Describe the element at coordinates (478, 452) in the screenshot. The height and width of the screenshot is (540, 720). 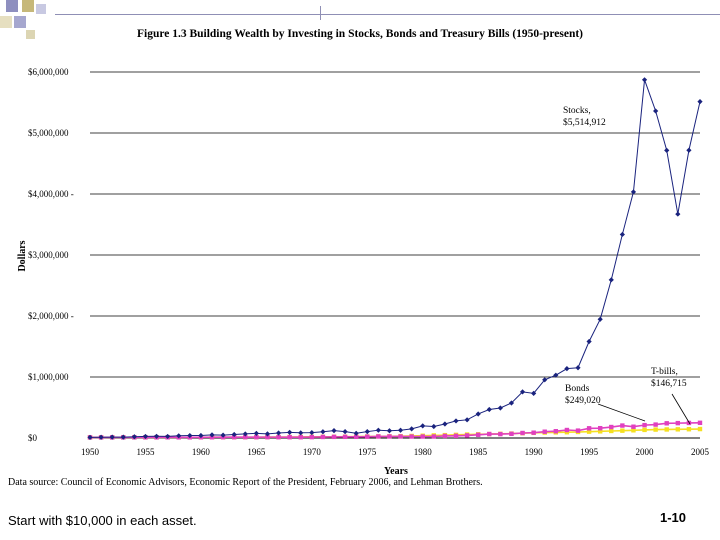
I see `x-tick-label: 1985` at that location.